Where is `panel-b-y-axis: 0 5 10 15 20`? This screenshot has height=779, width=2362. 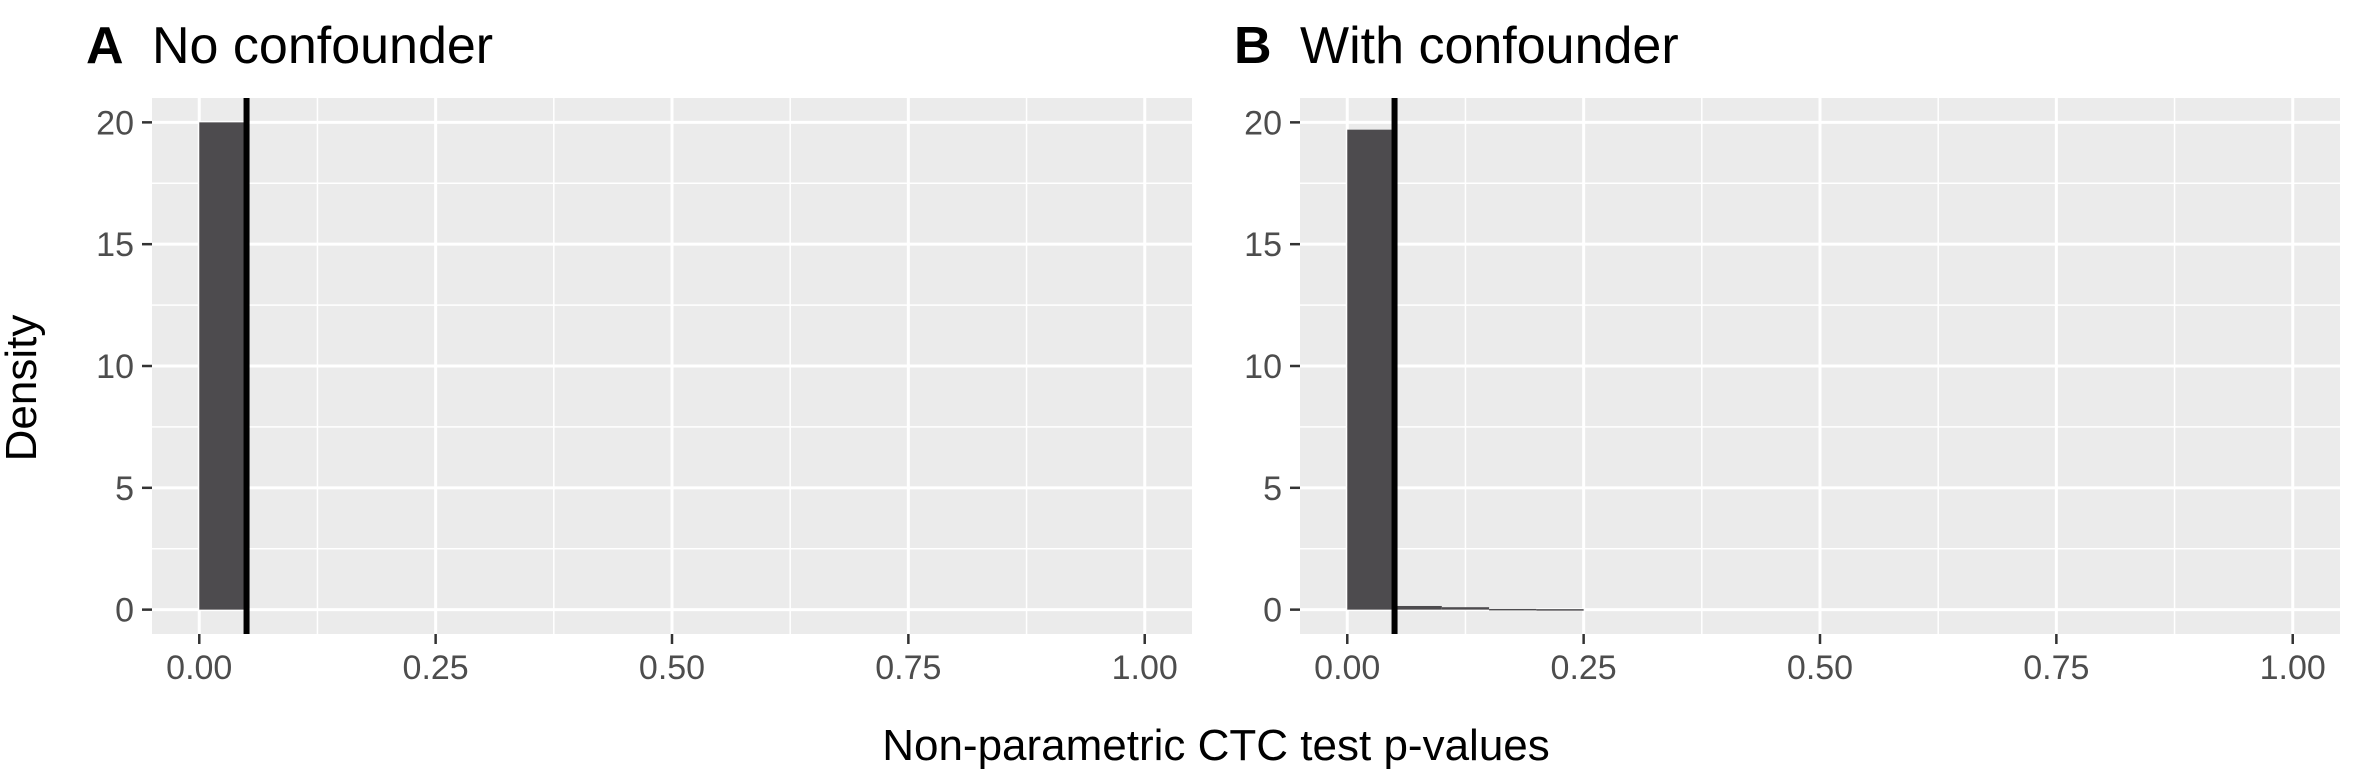 panel-b-y-axis: 0 5 10 15 20 is located at coordinates (1272, 367).